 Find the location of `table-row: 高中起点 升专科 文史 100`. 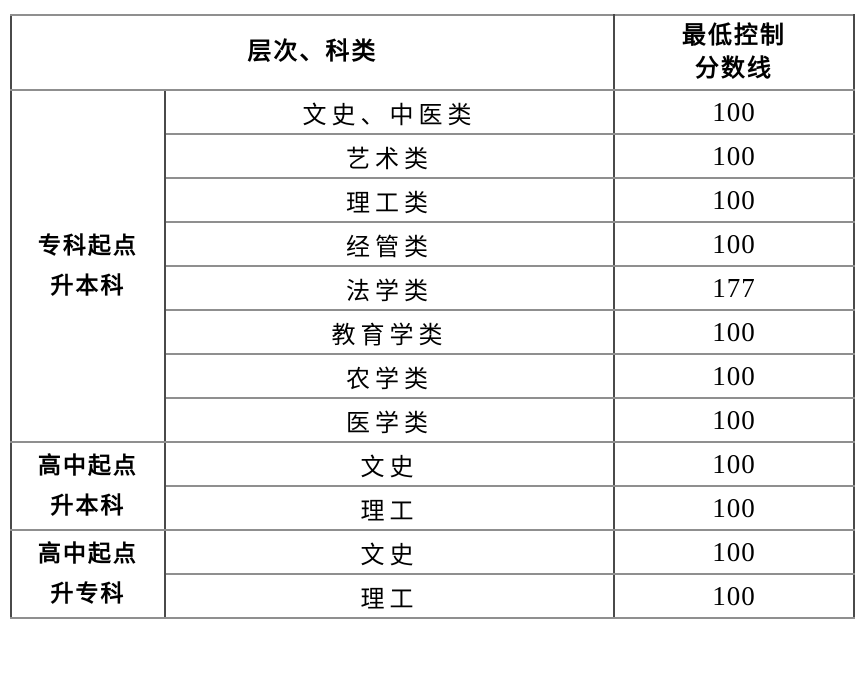

table-row: 高中起点 升专科 文史 100 is located at coordinates (432, 574).